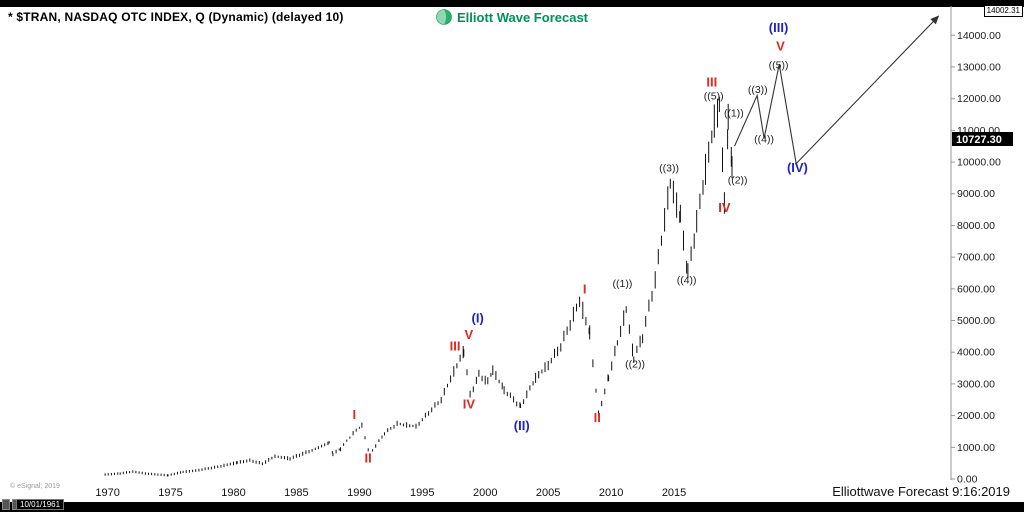 The image size is (1024, 512). Describe the element at coordinates (967, 480) in the screenshot. I see `svg-text: 0.00` at that location.